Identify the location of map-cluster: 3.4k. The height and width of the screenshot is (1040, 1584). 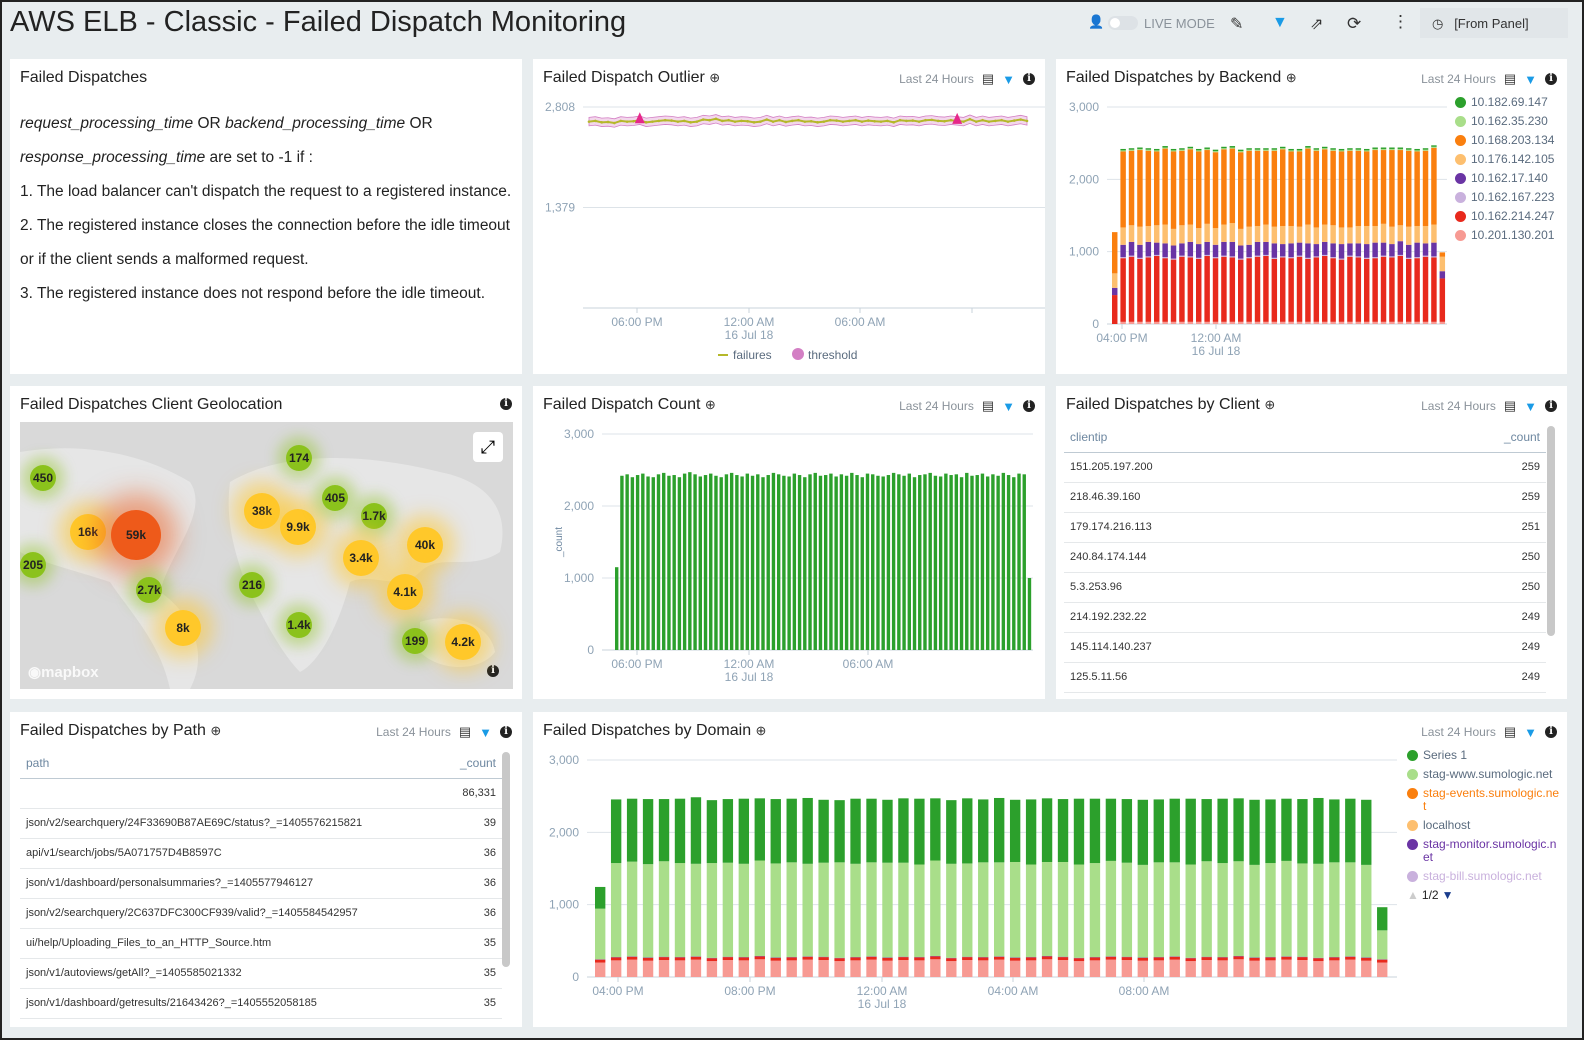
(361, 558).